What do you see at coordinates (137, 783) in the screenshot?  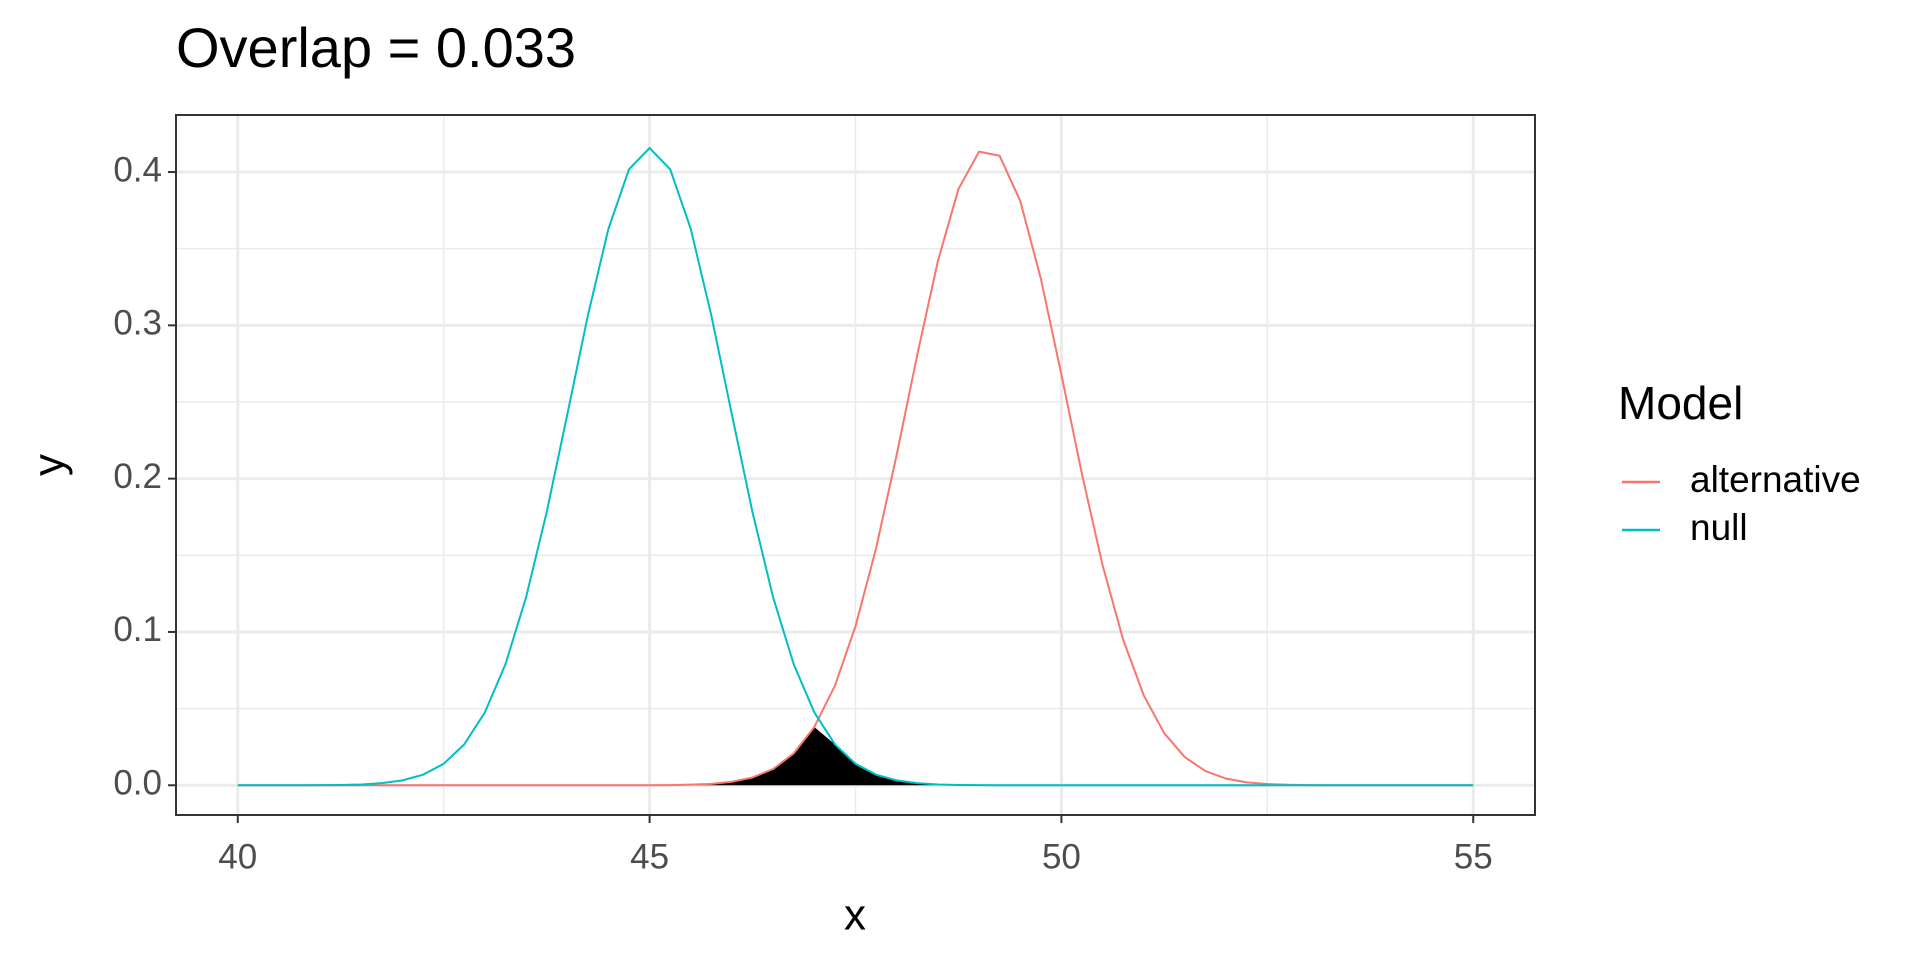 I see `y-tick-label: 0.0` at bounding box center [137, 783].